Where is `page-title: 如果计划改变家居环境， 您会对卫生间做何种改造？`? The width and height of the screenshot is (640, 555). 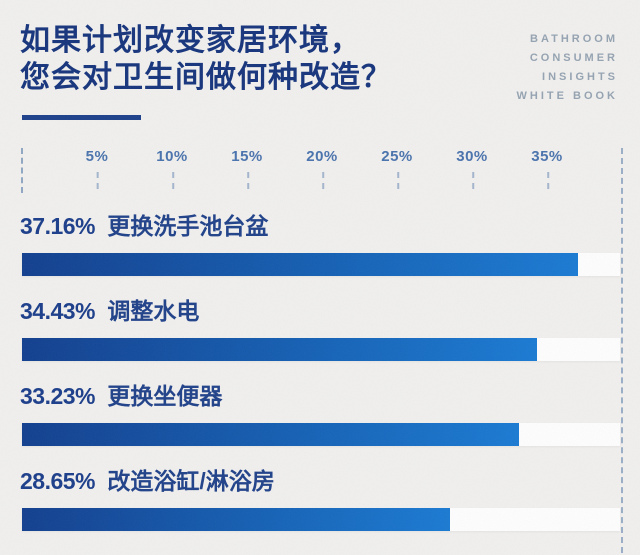
page-title: 如果计划改变家居环境， 您会对卫生间做何种改造？ is located at coordinates (206, 59).